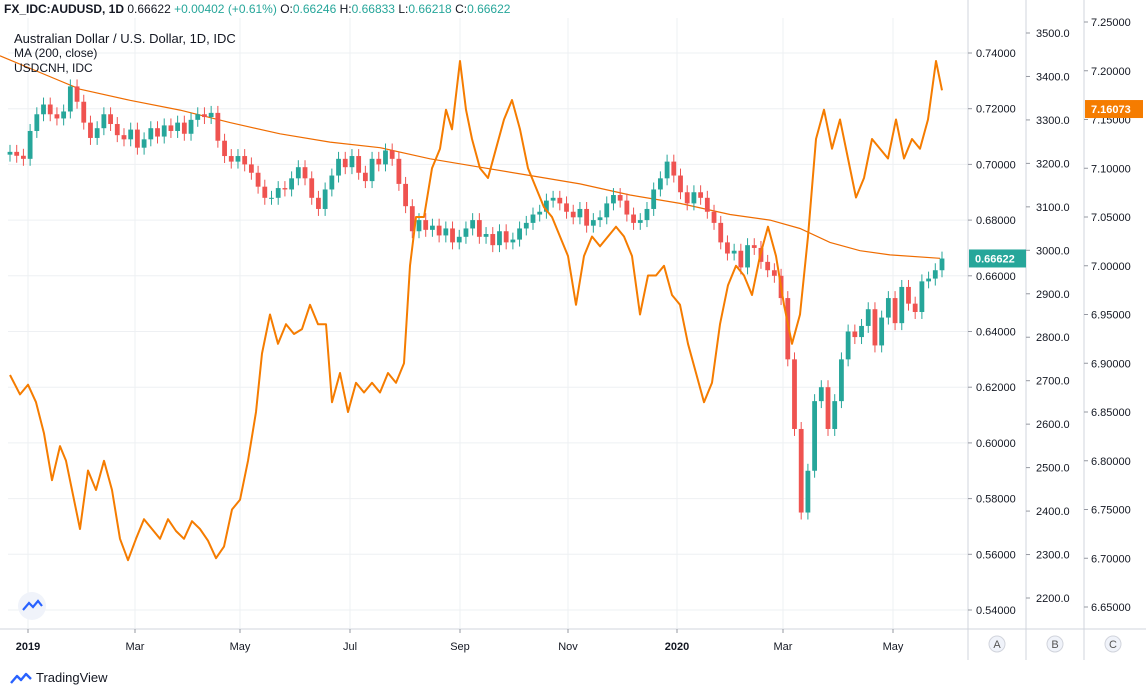  I want to click on axis-c-label: 6.85000, so click(1111, 413).